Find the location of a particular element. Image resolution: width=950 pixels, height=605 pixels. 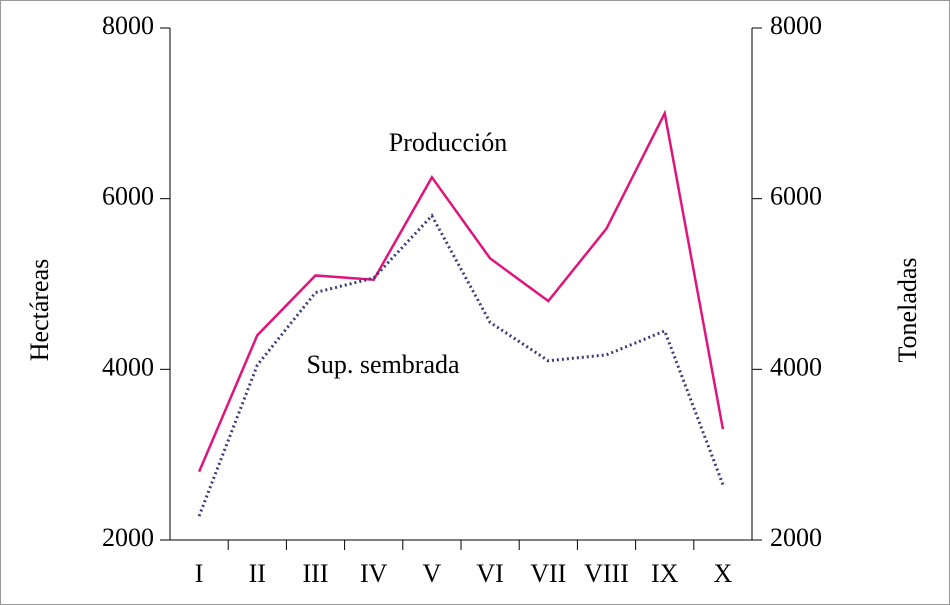

x-tick-label: IV is located at coordinates (374, 573).